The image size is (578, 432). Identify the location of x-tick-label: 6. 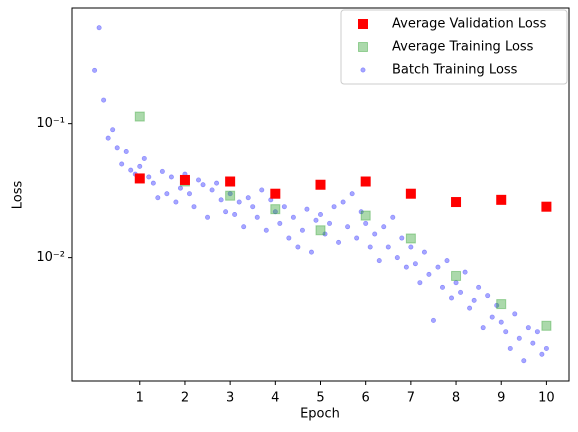
(366, 398).